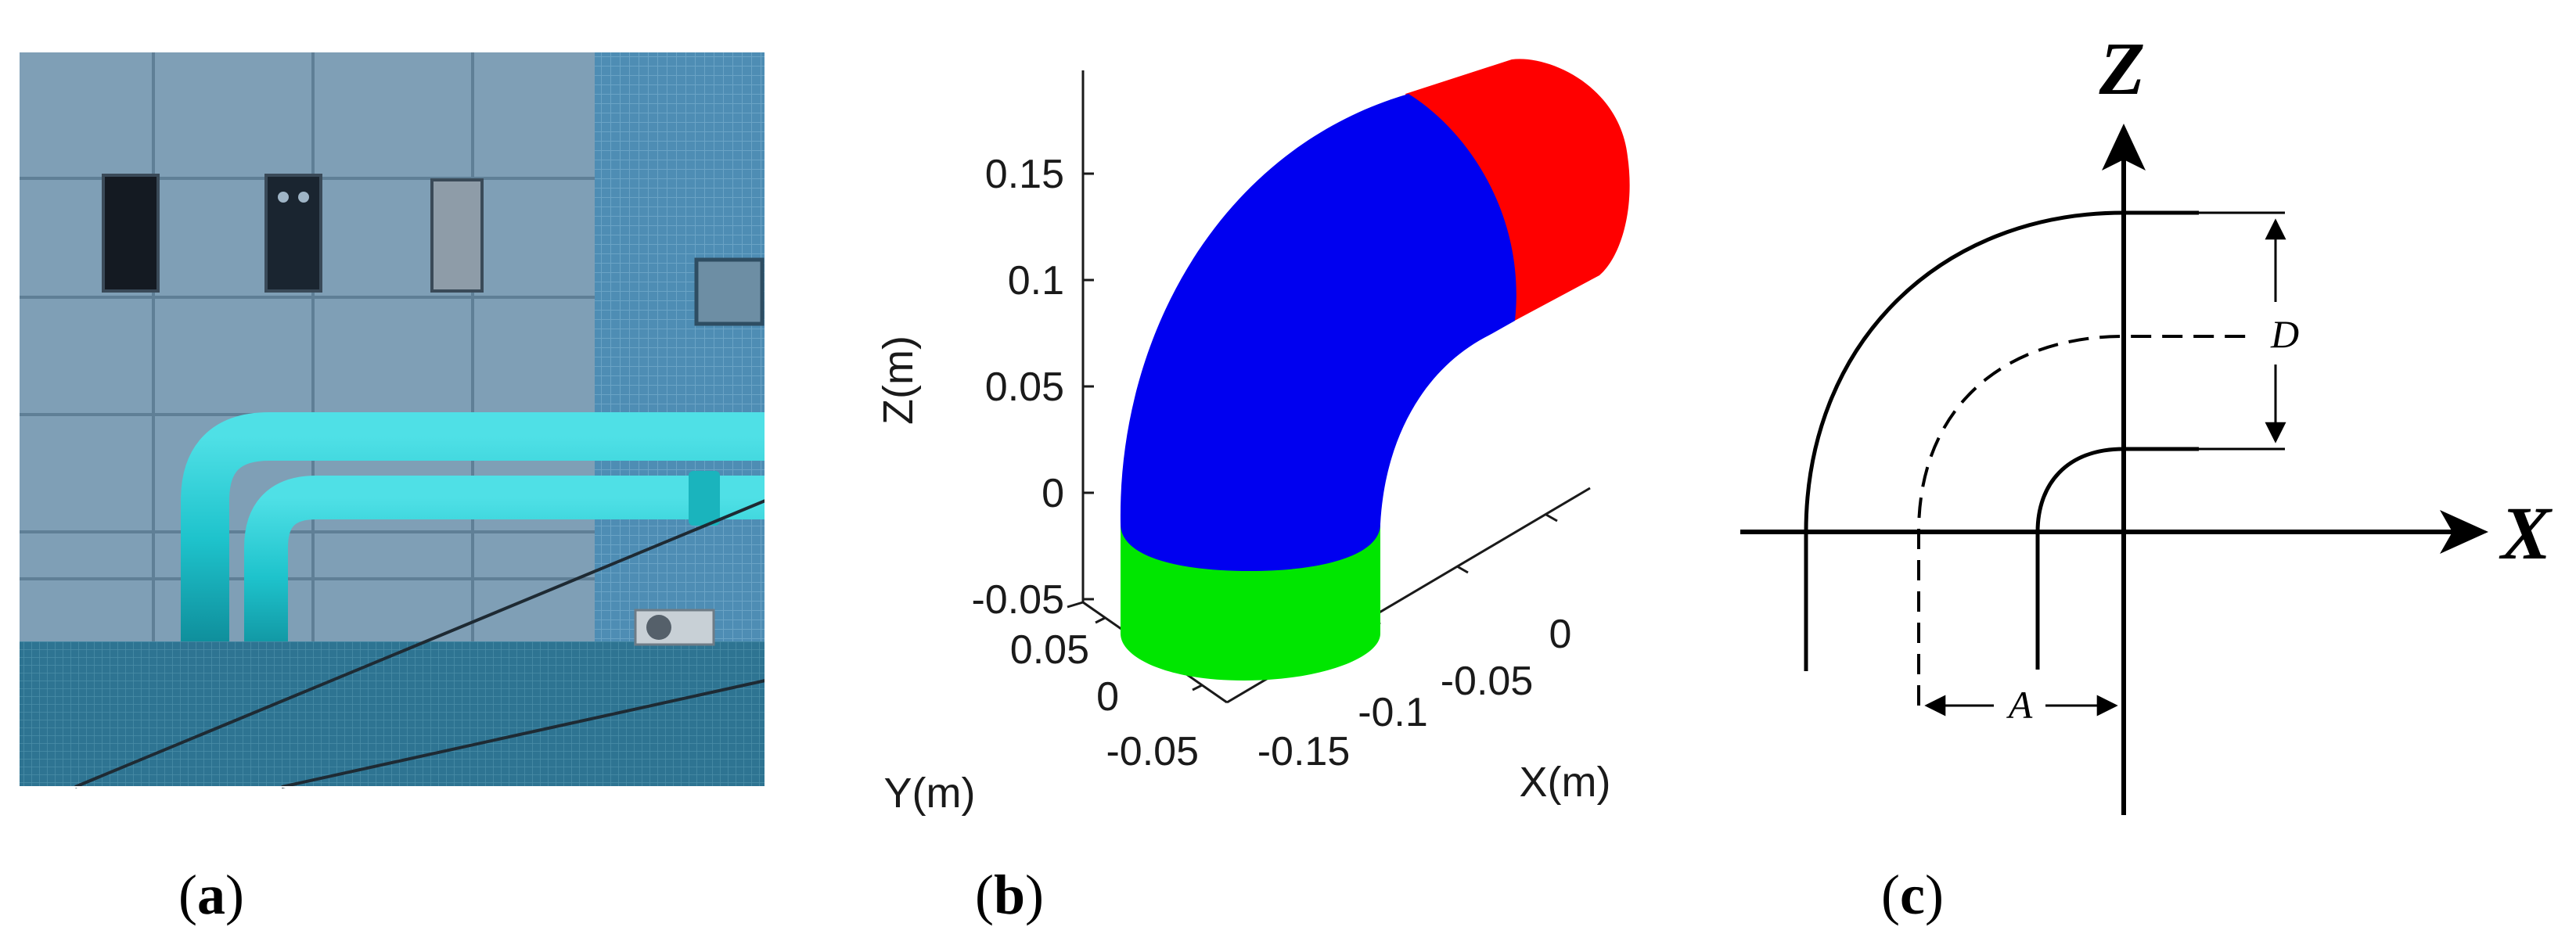 This screenshot has height=941, width=2576. I want to click on z-axis-arrowhead, so click(2124, 147).